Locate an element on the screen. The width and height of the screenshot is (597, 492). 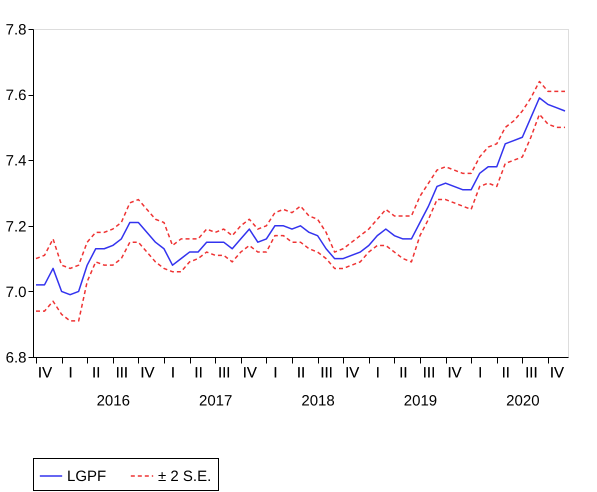
y-tick-label: 7.8 is located at coordinates (16, 30).